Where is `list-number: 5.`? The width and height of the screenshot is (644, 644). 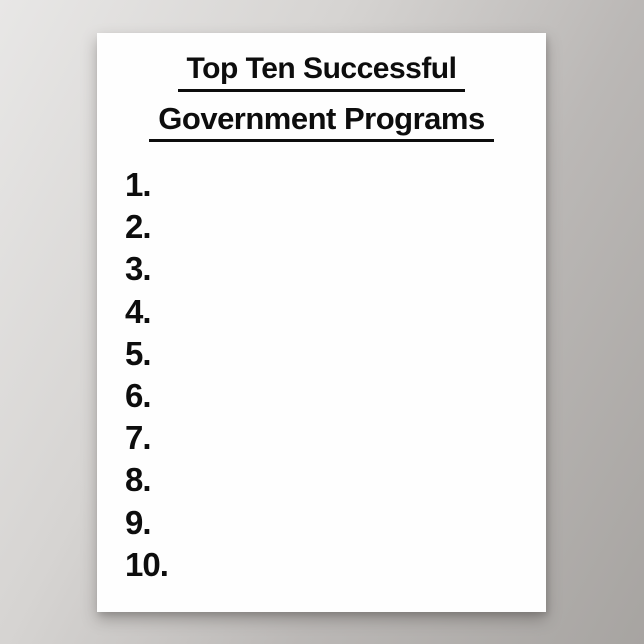 list-number: 5. is located at coordinates (138, 353).